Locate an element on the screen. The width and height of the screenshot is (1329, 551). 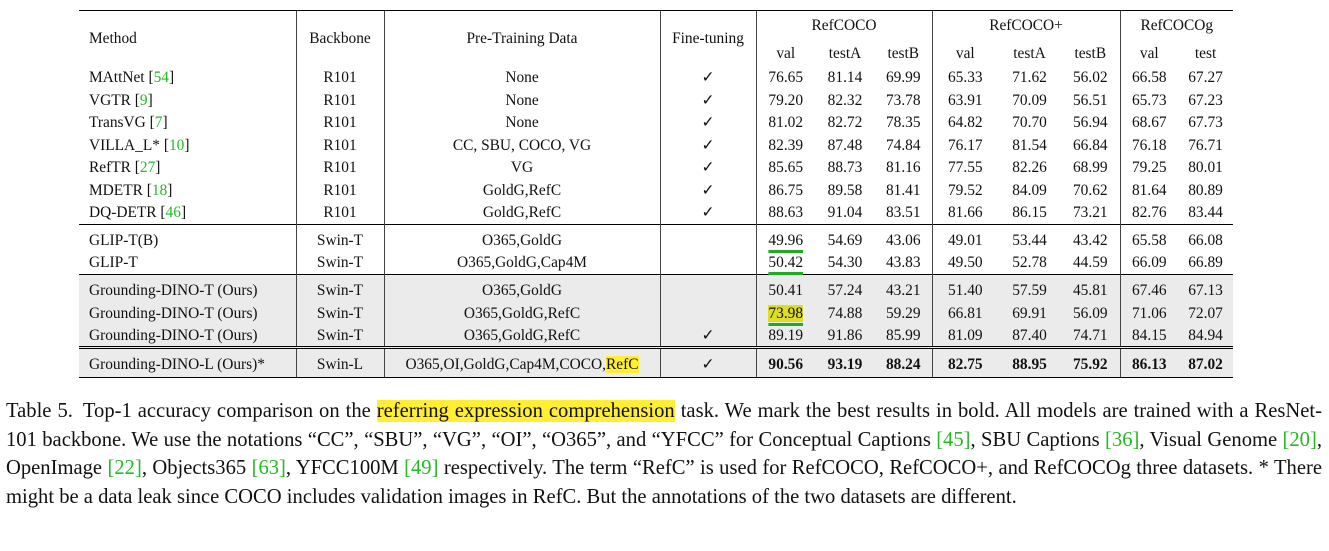
score-cell: 53.44 is located at coordinates (1030, 237).